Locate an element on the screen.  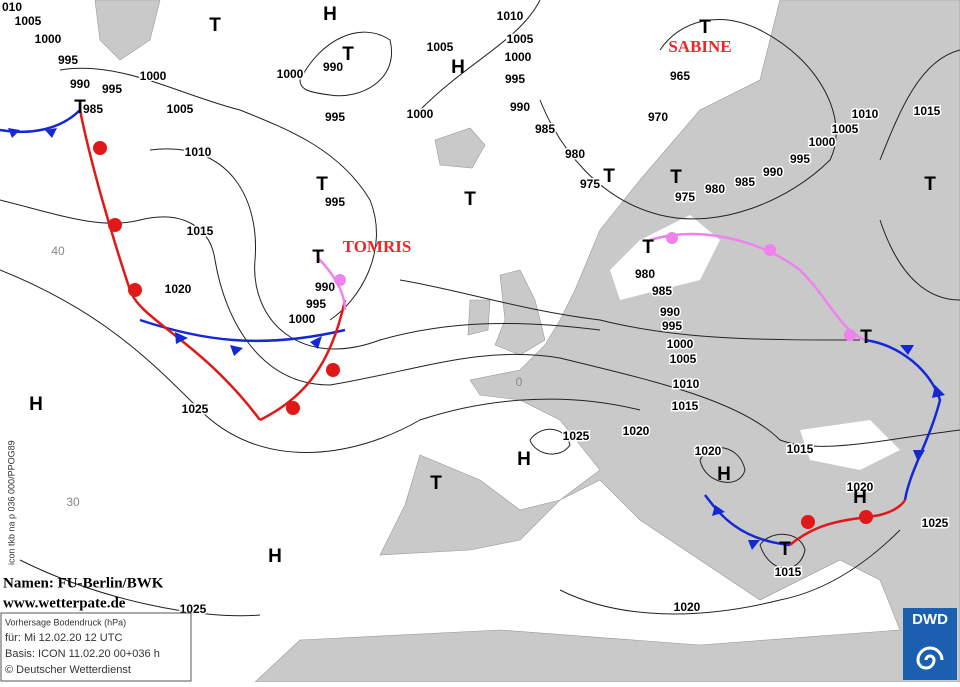
isobar-label: 965 is located at coordinates (680, 76).